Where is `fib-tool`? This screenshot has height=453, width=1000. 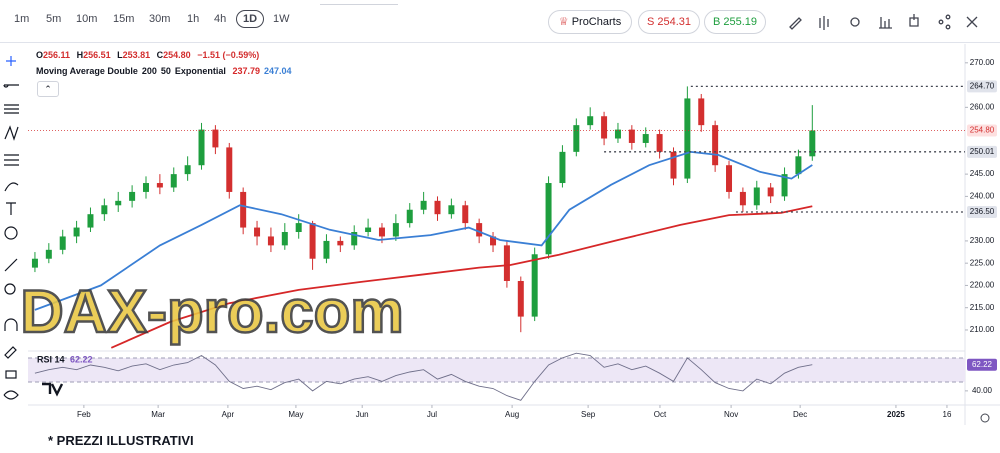
fib-tool is located at coordinates (11, 160).